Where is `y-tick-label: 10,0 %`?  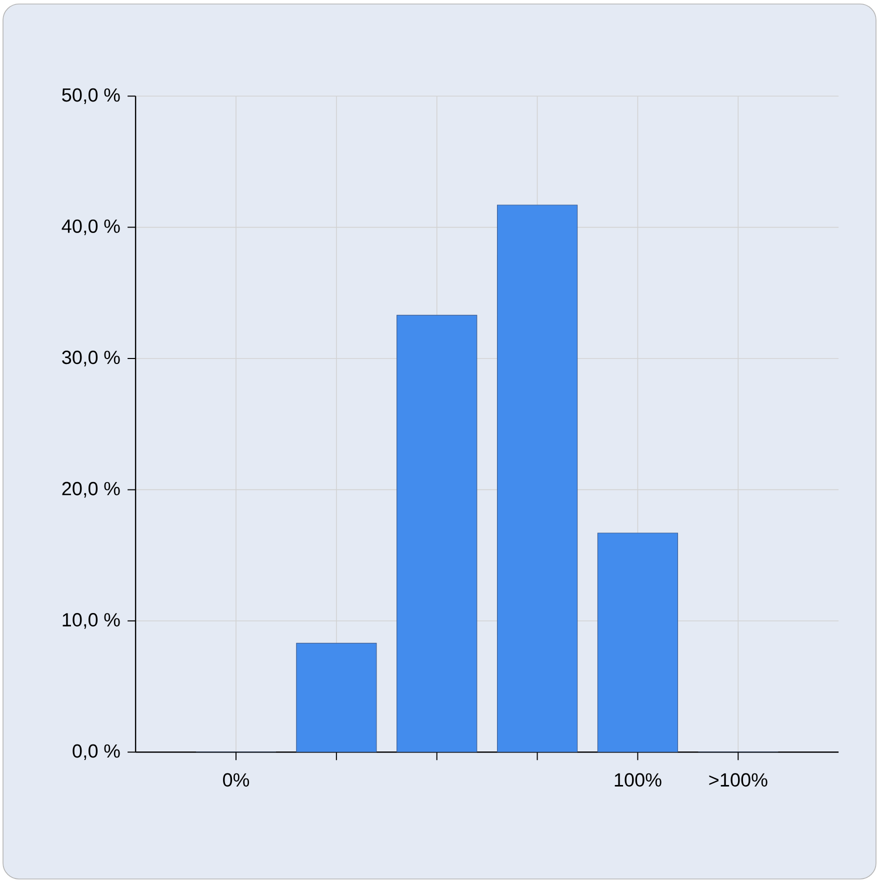
y-tick-label: 10,0 % is located at coordinates (91, 621).